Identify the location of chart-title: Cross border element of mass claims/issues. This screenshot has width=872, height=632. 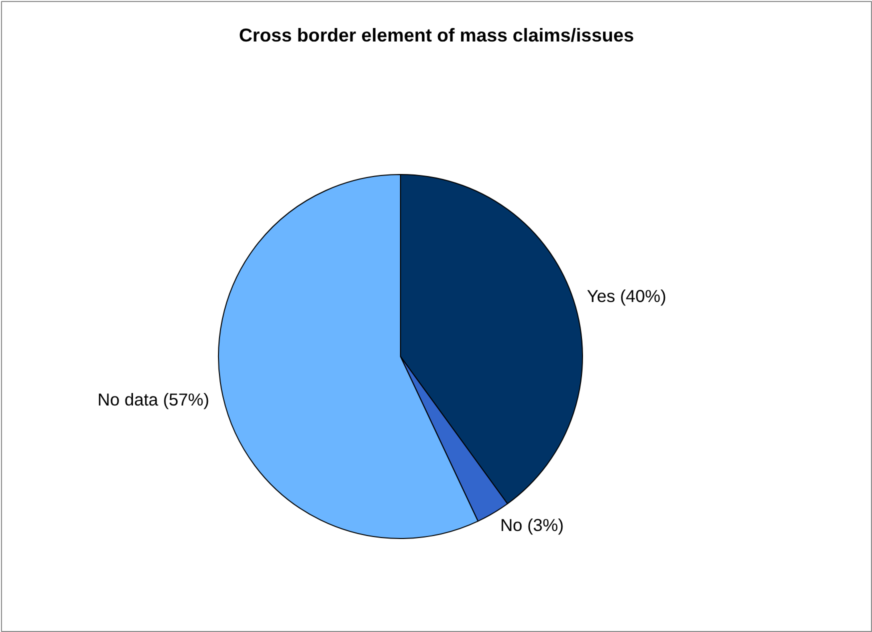
(436, 35).